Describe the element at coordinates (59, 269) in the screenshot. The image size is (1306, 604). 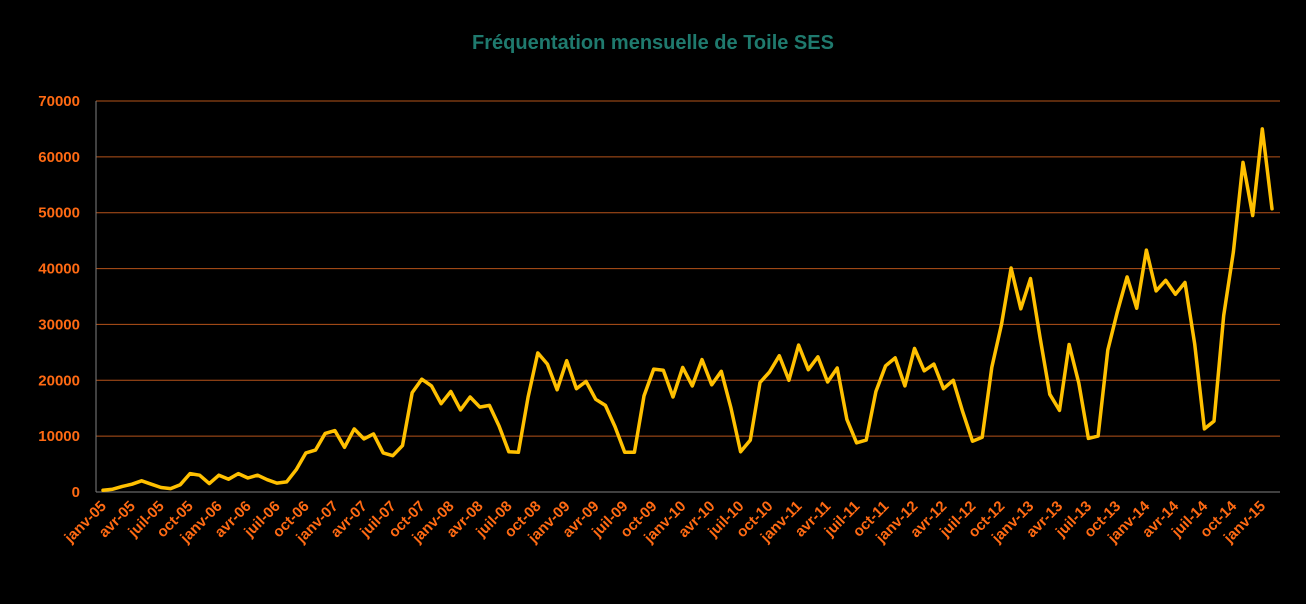
I see `y-tick-label-40000: 40000` at that location.